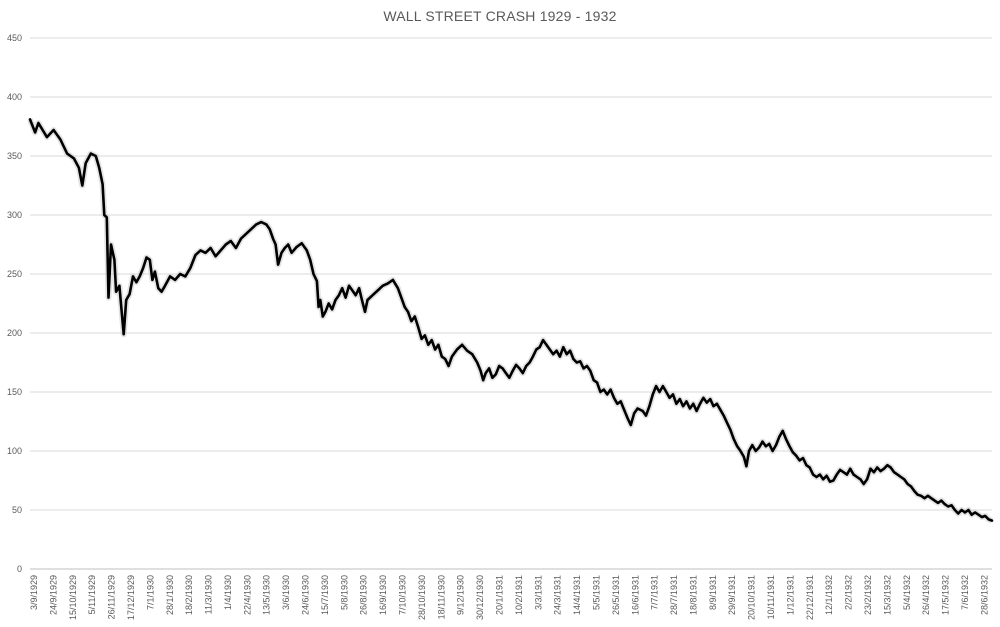  I want to click on x-tick-label: 20/10/1931, so click(752, 597).